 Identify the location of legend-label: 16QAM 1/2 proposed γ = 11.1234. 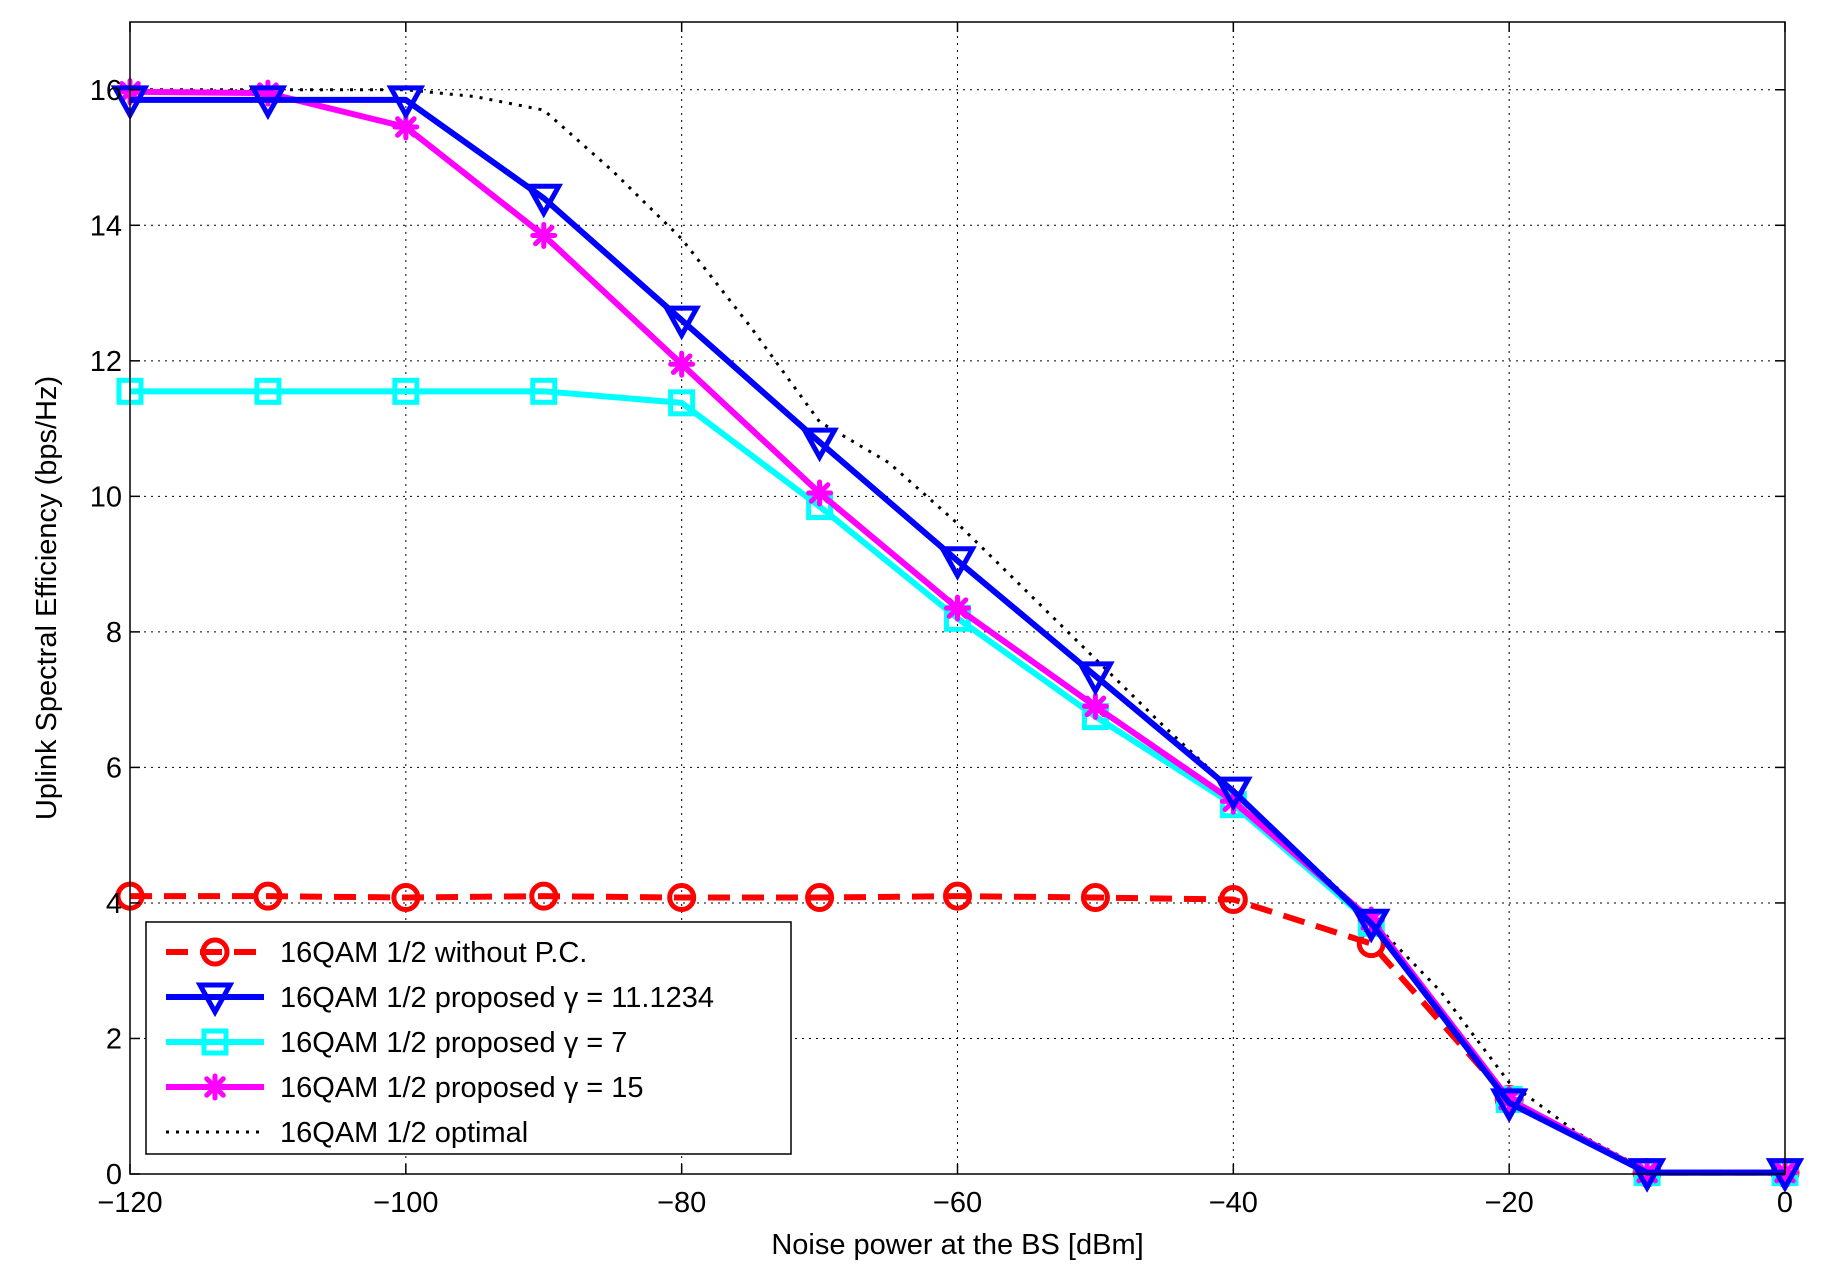
(497, 998).